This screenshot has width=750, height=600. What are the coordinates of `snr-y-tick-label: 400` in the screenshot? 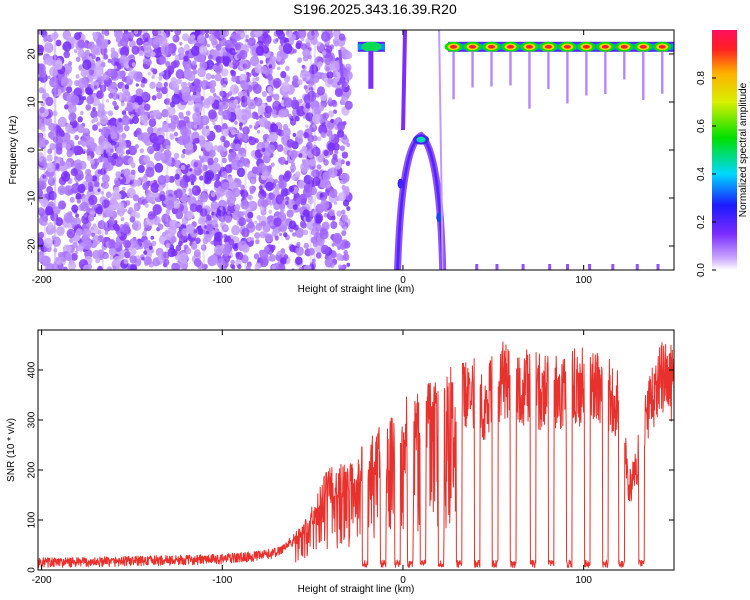 It's located at (32, 369).